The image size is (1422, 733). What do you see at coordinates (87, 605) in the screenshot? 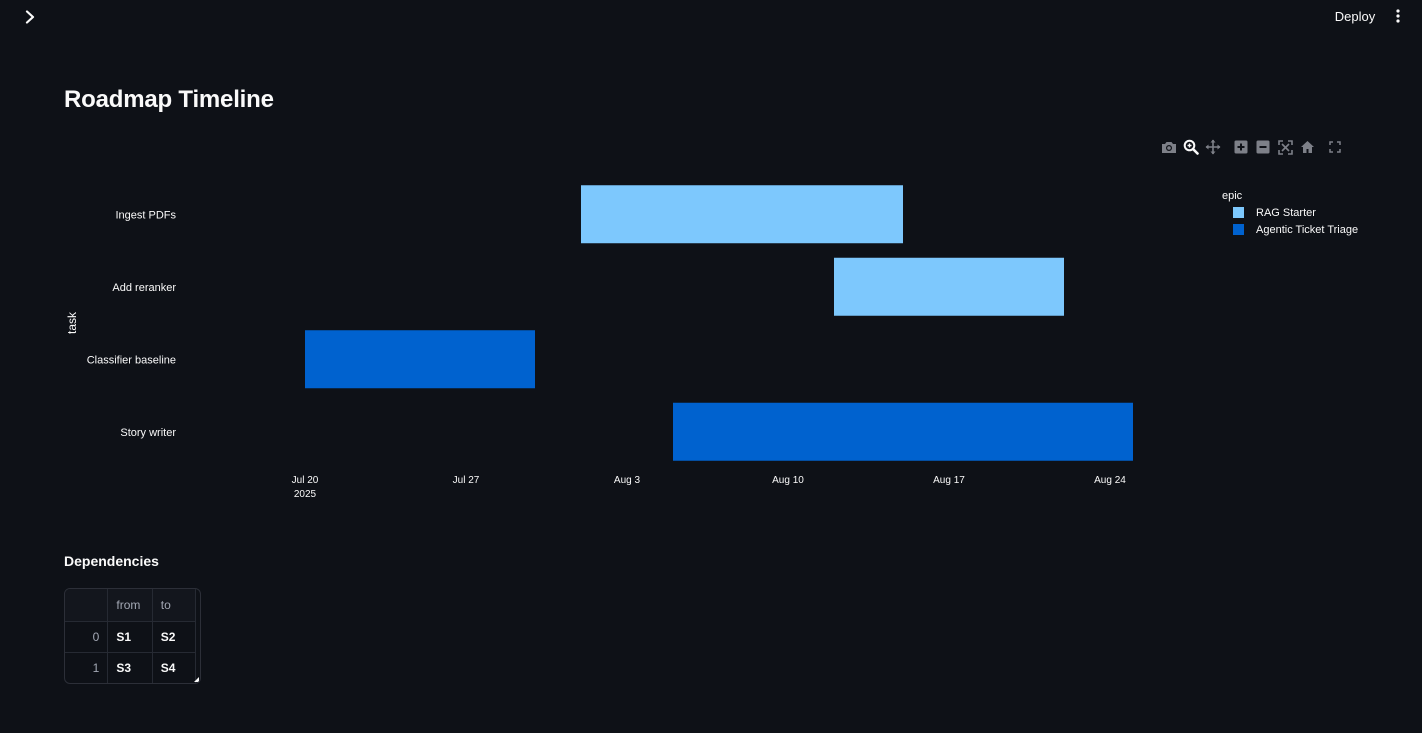
I see `index-header` at bounding box center [87, 605].